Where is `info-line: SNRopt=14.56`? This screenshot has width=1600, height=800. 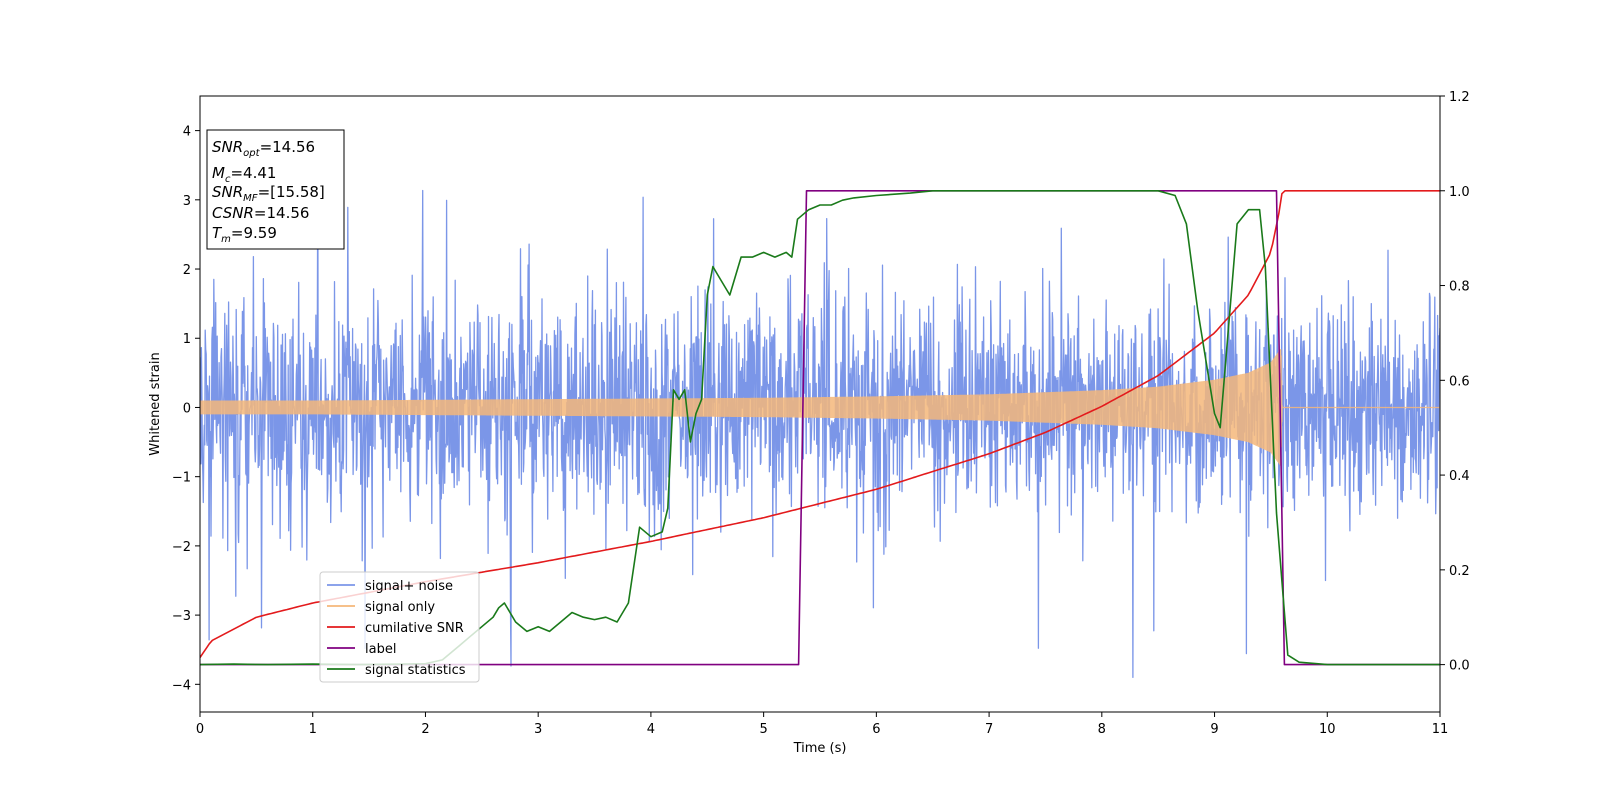 info-line: SNRopt=14.56 is located at coordinates (263, 148).